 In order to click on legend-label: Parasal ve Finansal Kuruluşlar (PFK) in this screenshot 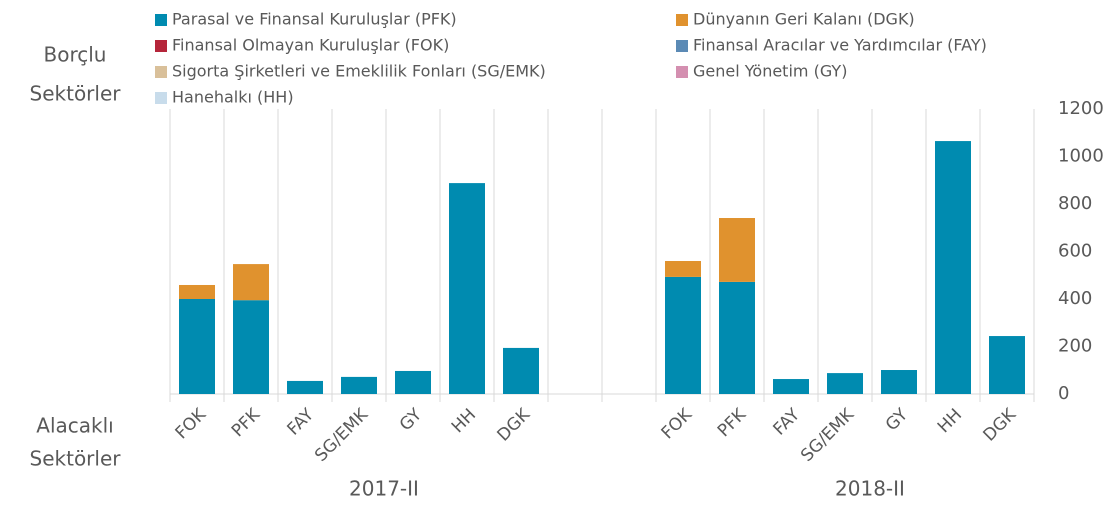, I will do `click(314, 19)`.